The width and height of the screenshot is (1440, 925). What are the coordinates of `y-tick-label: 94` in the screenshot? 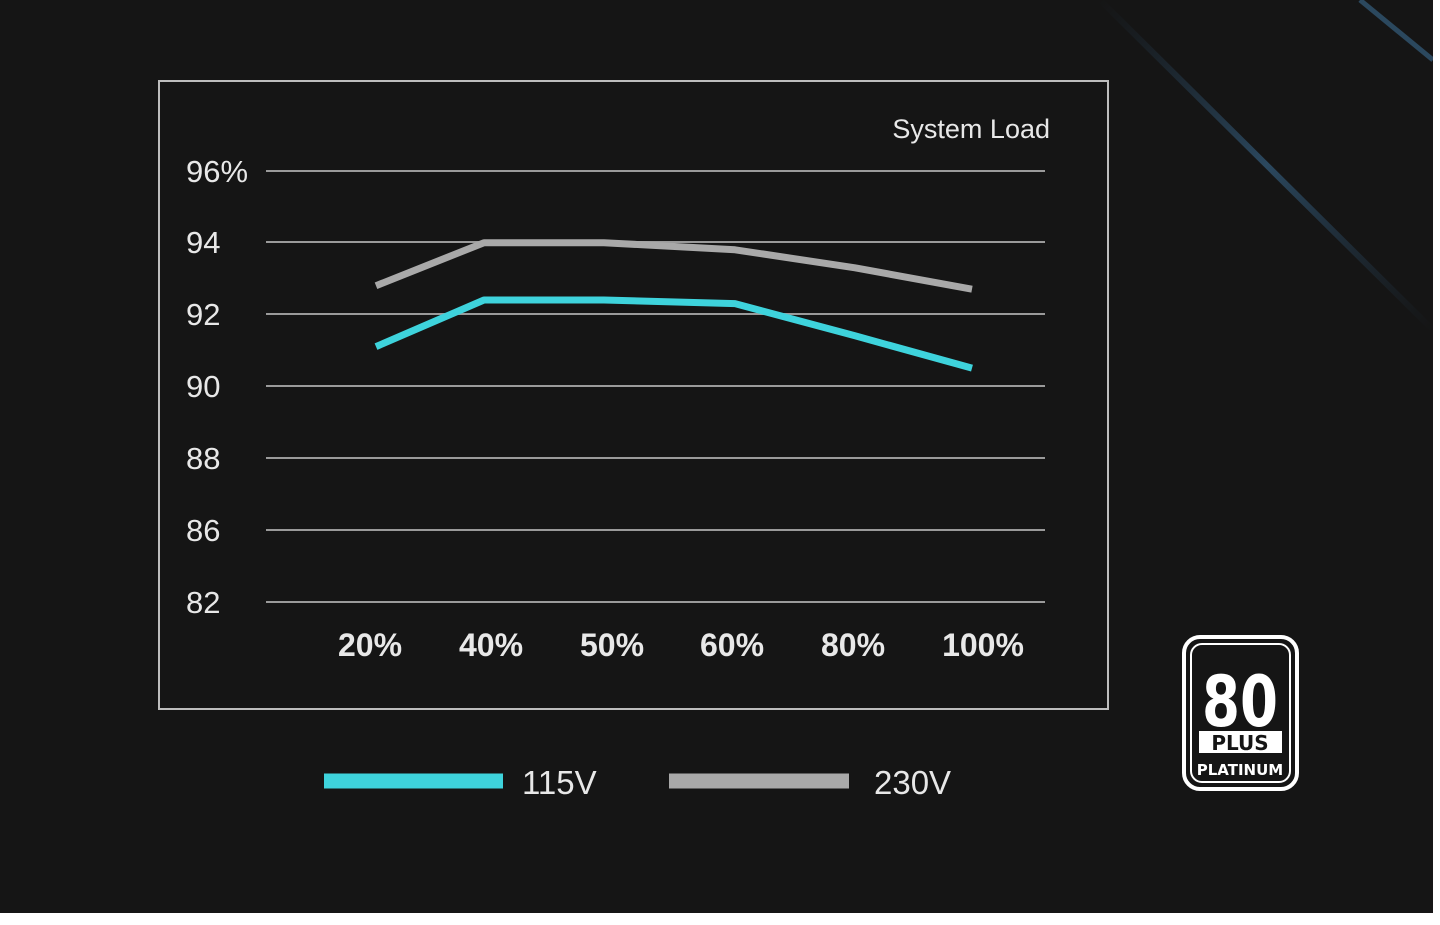 It's located at (203, 242).